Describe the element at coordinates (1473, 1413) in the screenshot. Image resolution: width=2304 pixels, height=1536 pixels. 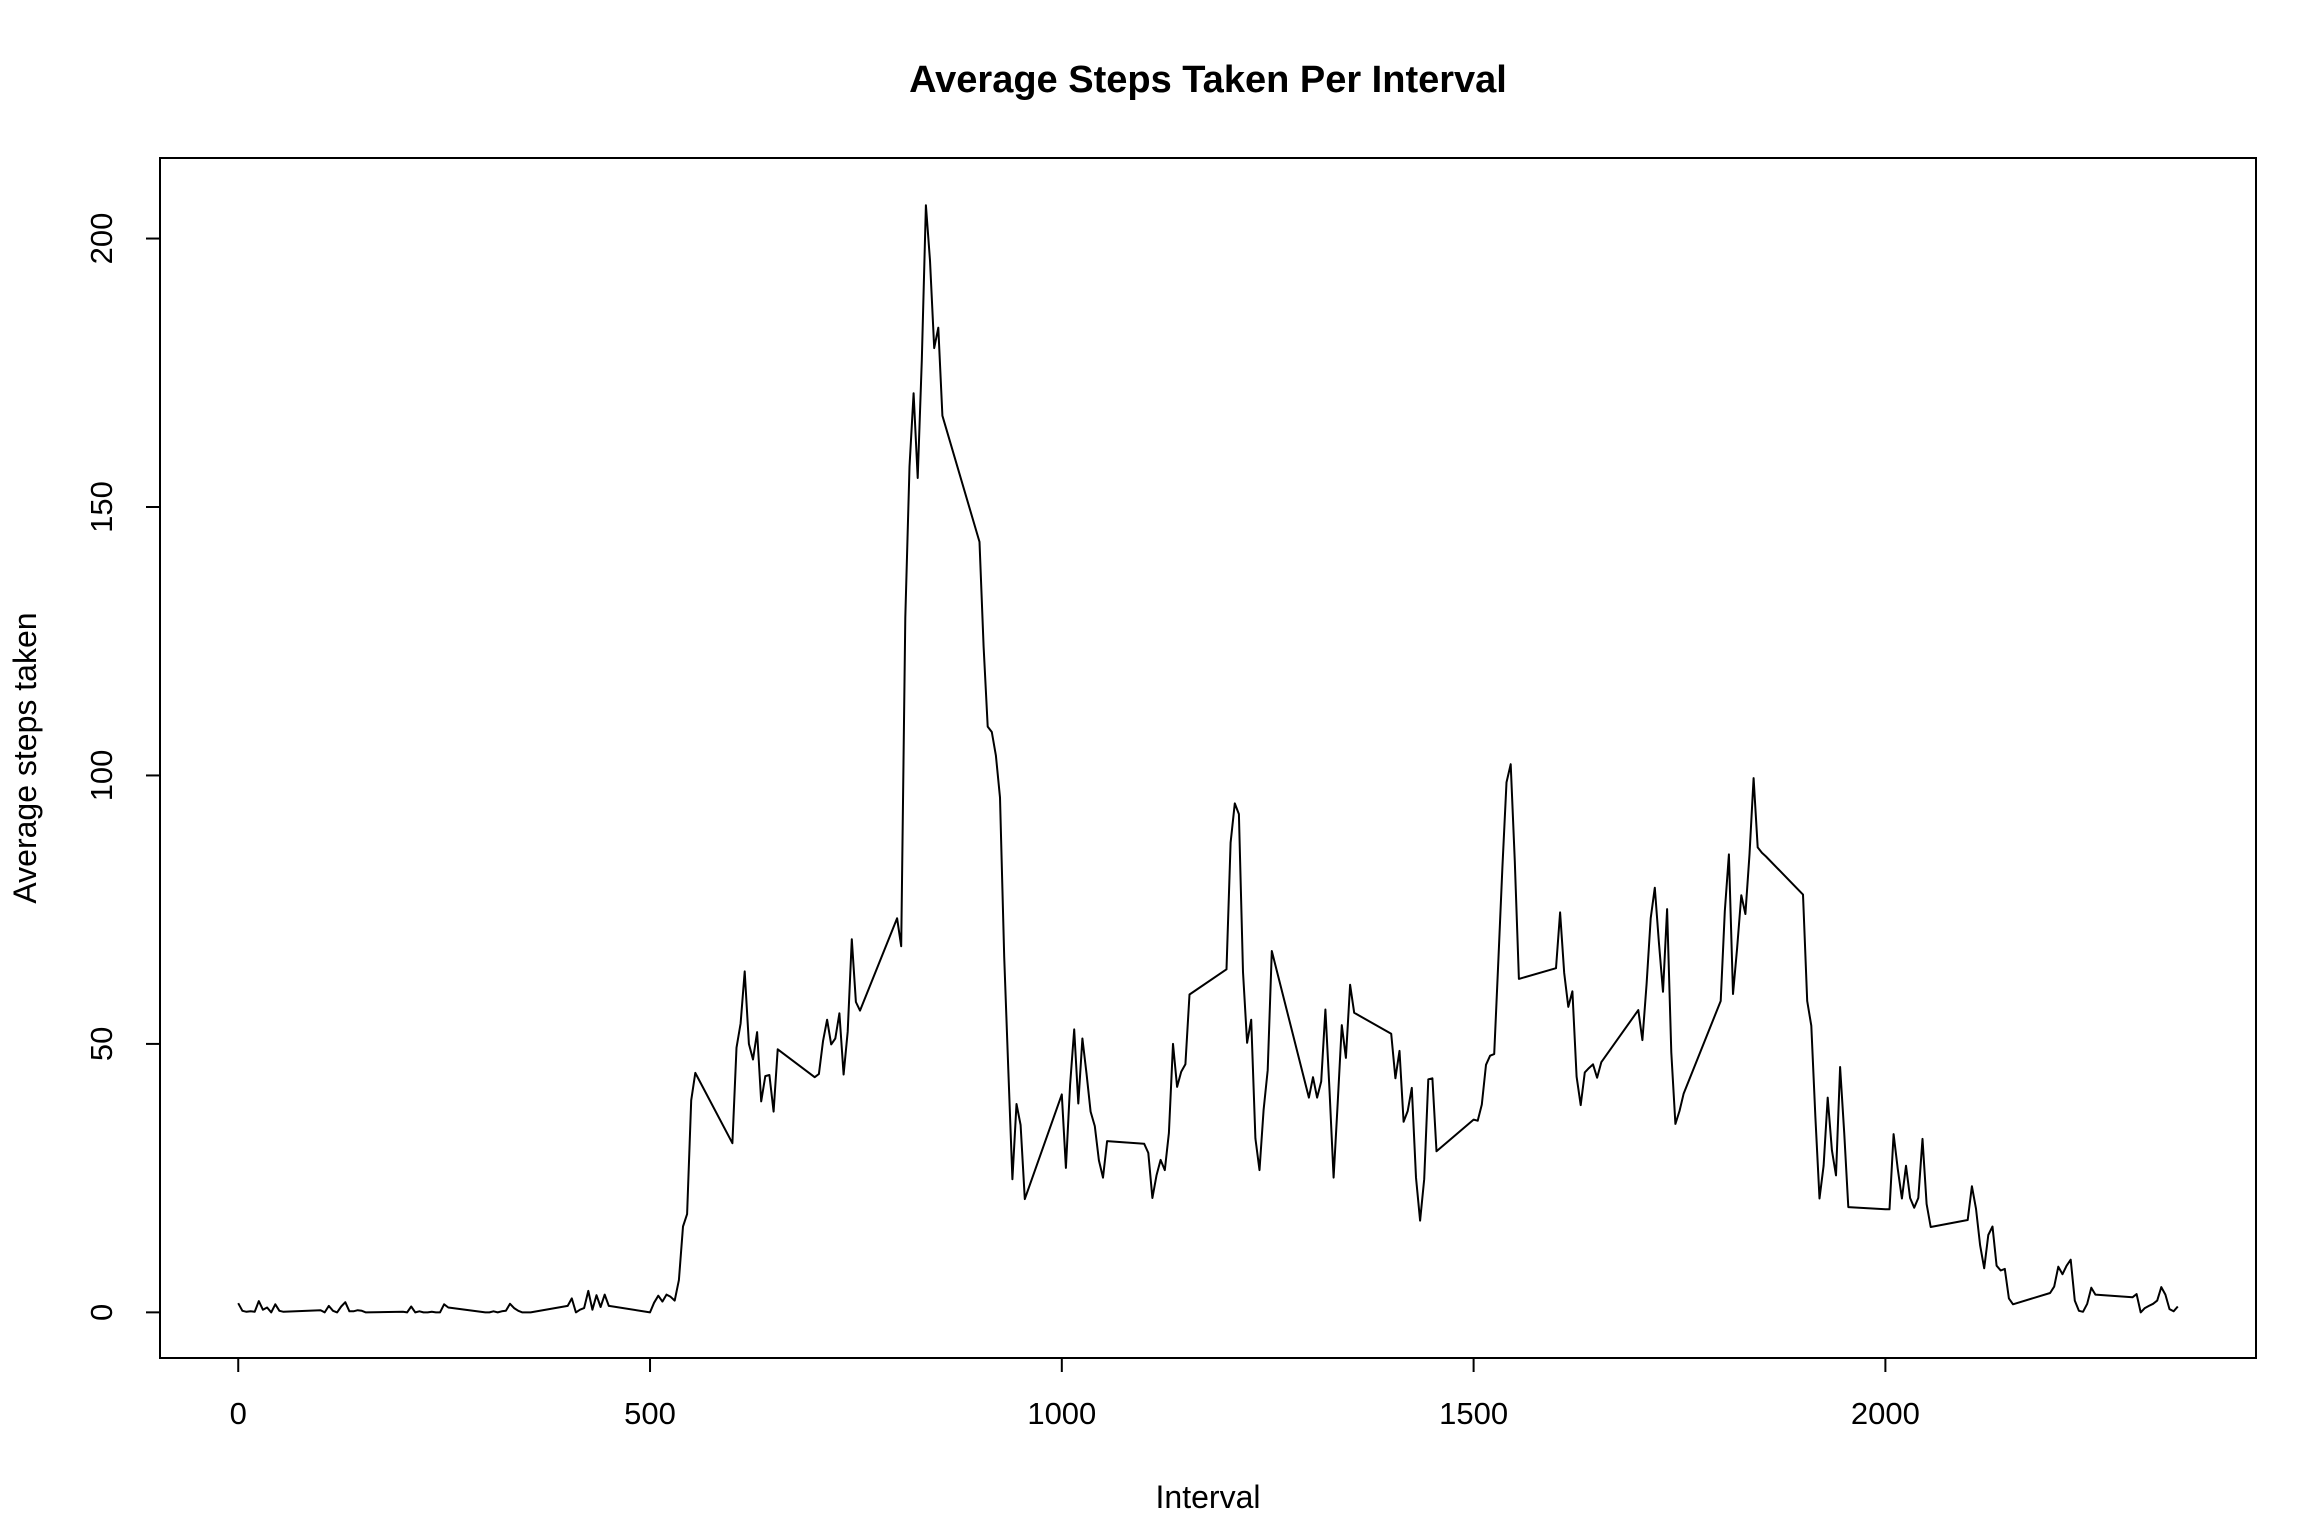
I see `x-tick-label: 1500` at that location.